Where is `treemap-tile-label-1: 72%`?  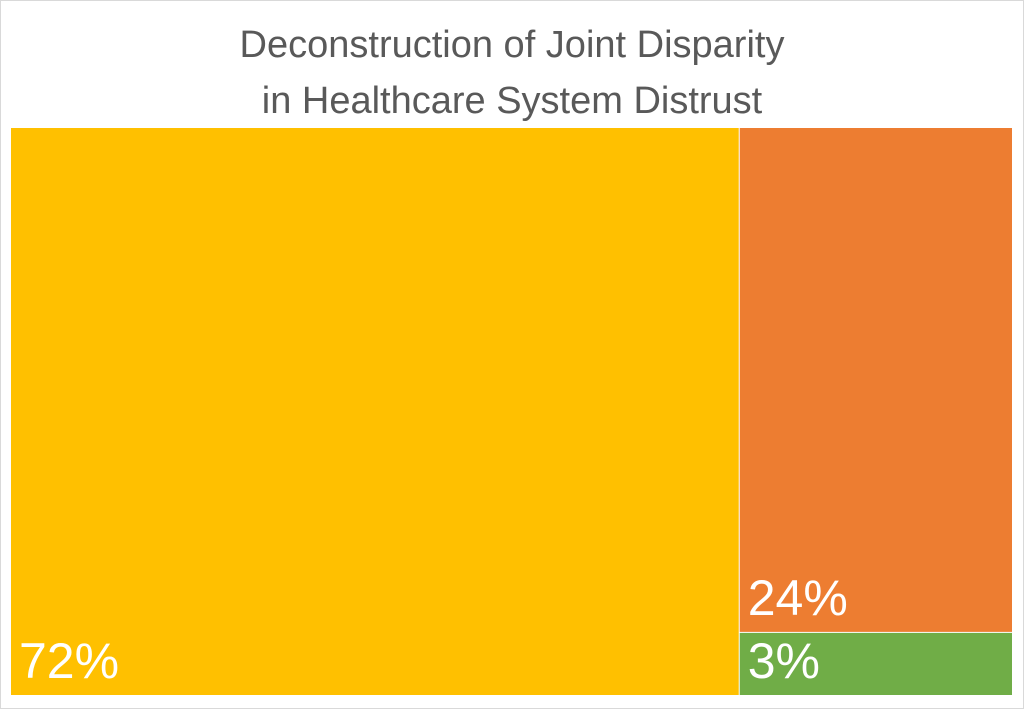 treemap-tile-label-1: 72% is located at coordinates (69, 661).